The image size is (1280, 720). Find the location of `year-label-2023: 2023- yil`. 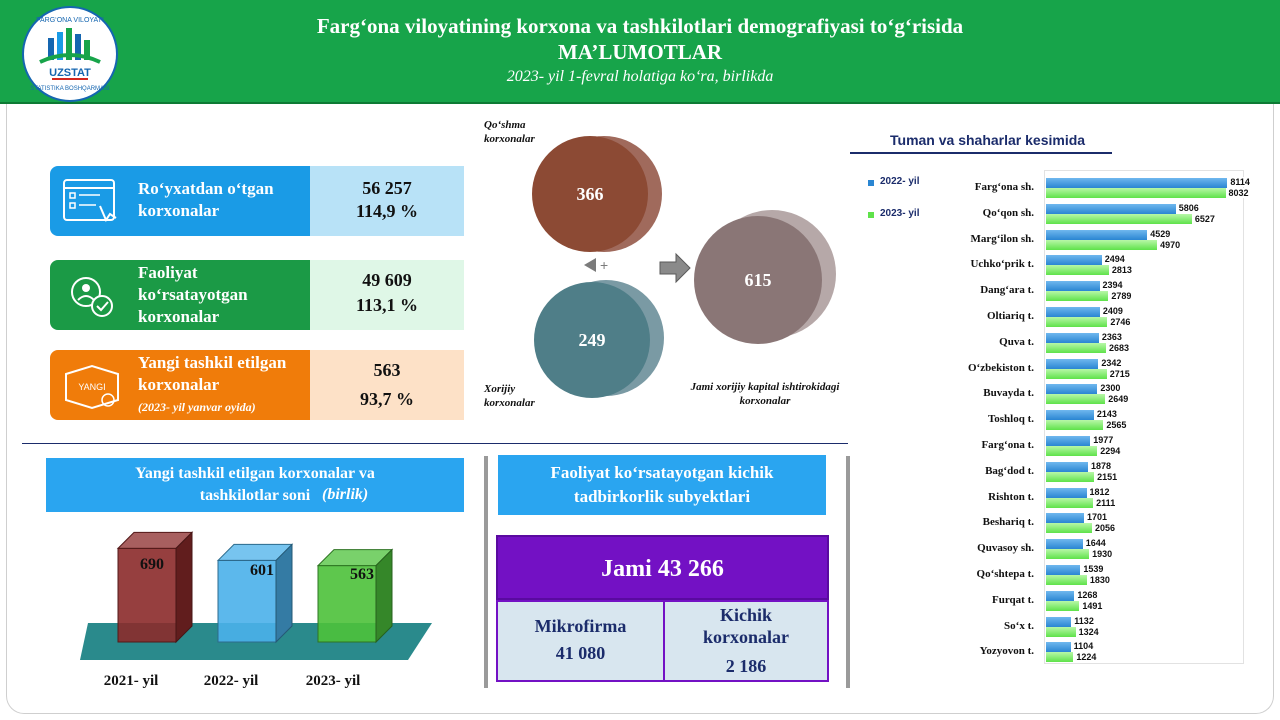

year-label-2023: 2023- yil is located at coordinates (333, 681).